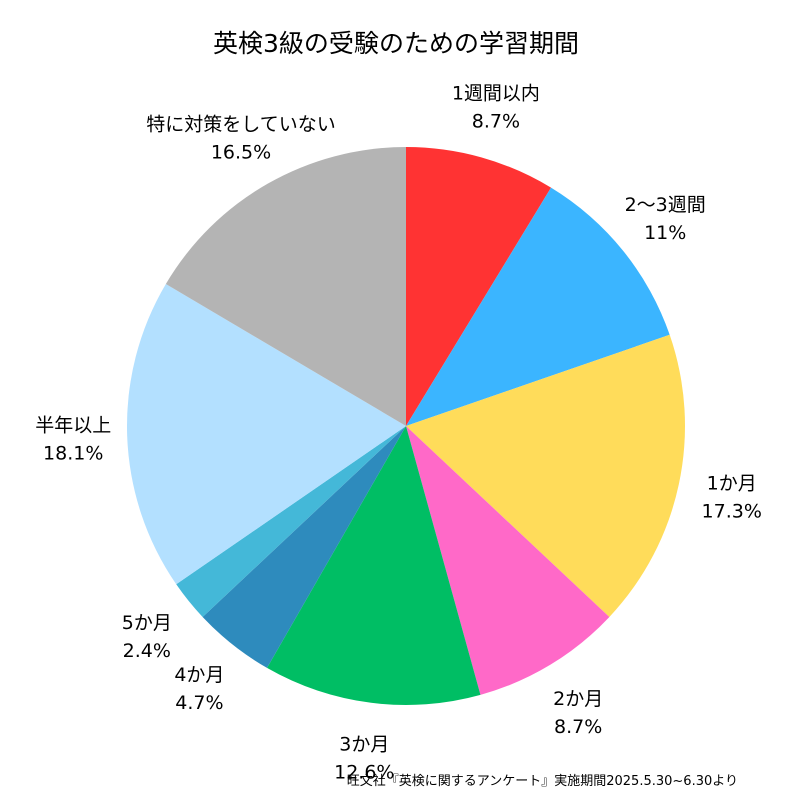  I want to click on slice-label-6: 4か月, so click(199, 675).